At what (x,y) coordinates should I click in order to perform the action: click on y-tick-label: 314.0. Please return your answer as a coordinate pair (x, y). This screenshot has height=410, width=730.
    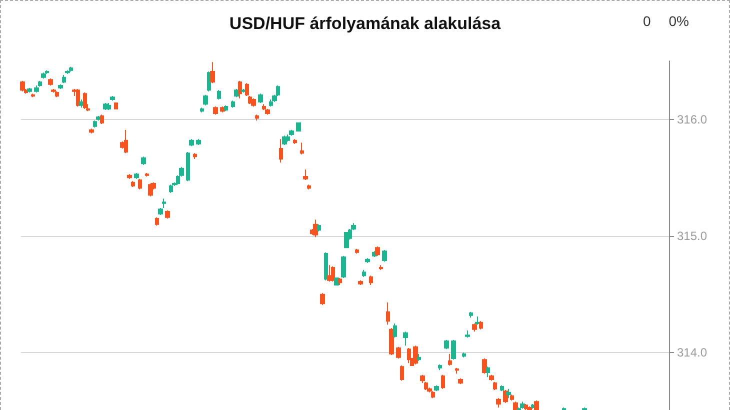
    Looking at the image, I should click on (692, 353).